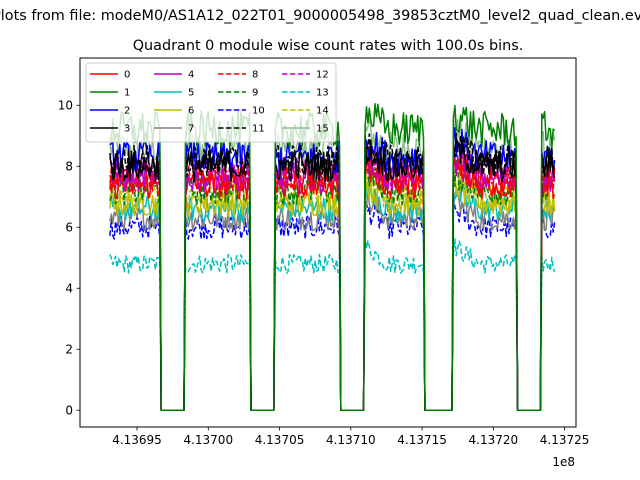 This screenshot has width=640, height=480. Describe the element at coordinates (65, 106) in the screenshot. I see `y-tick-label: 10` at that location.